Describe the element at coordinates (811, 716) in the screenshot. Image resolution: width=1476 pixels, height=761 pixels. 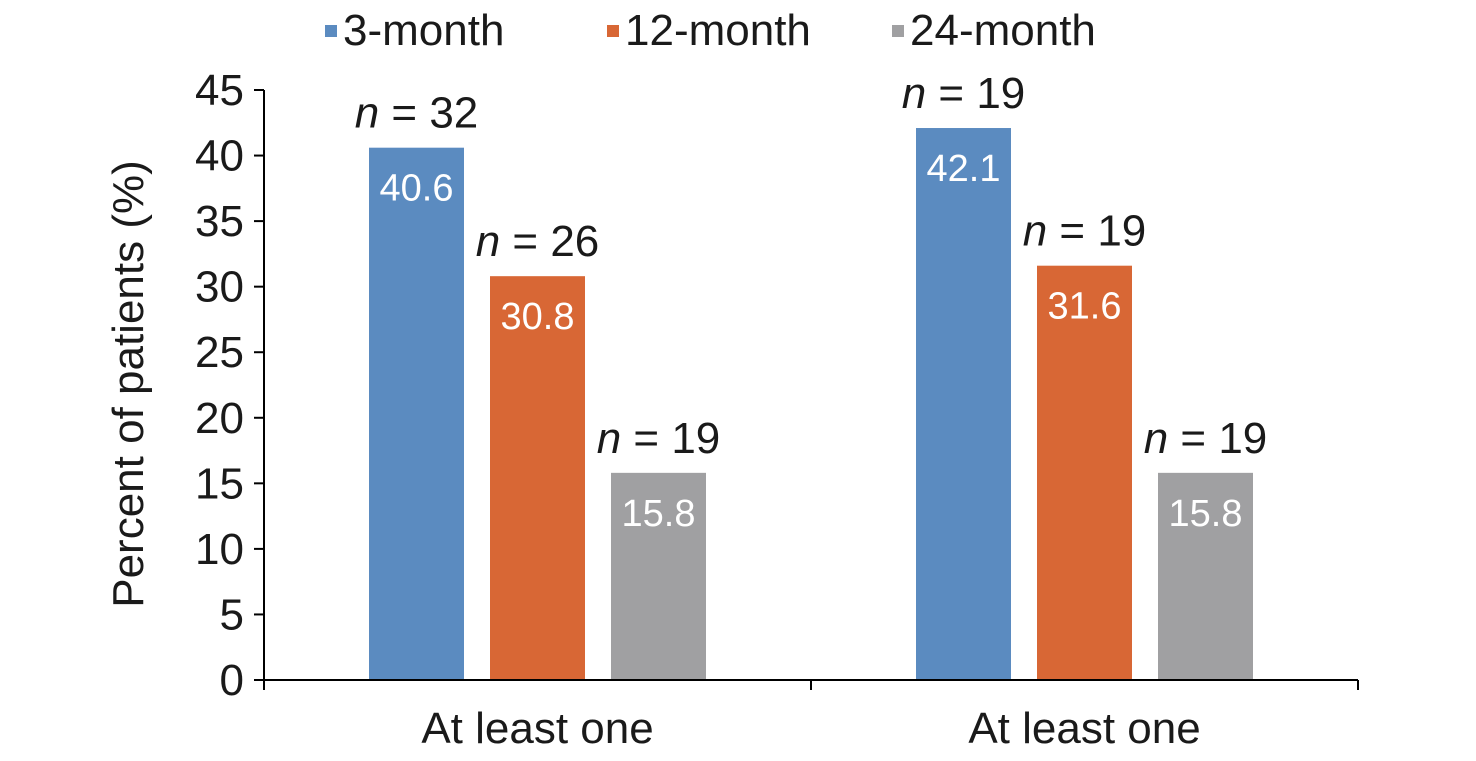
I see `x-axis: At least one At least one` at that location.